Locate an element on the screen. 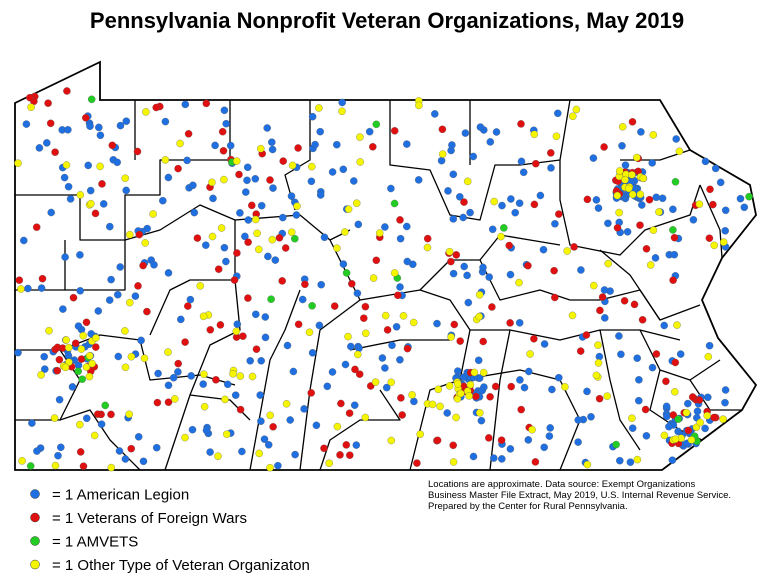  legend-label: = 1 Veterans of Foreign Wars is located at coordinates (149, 518).